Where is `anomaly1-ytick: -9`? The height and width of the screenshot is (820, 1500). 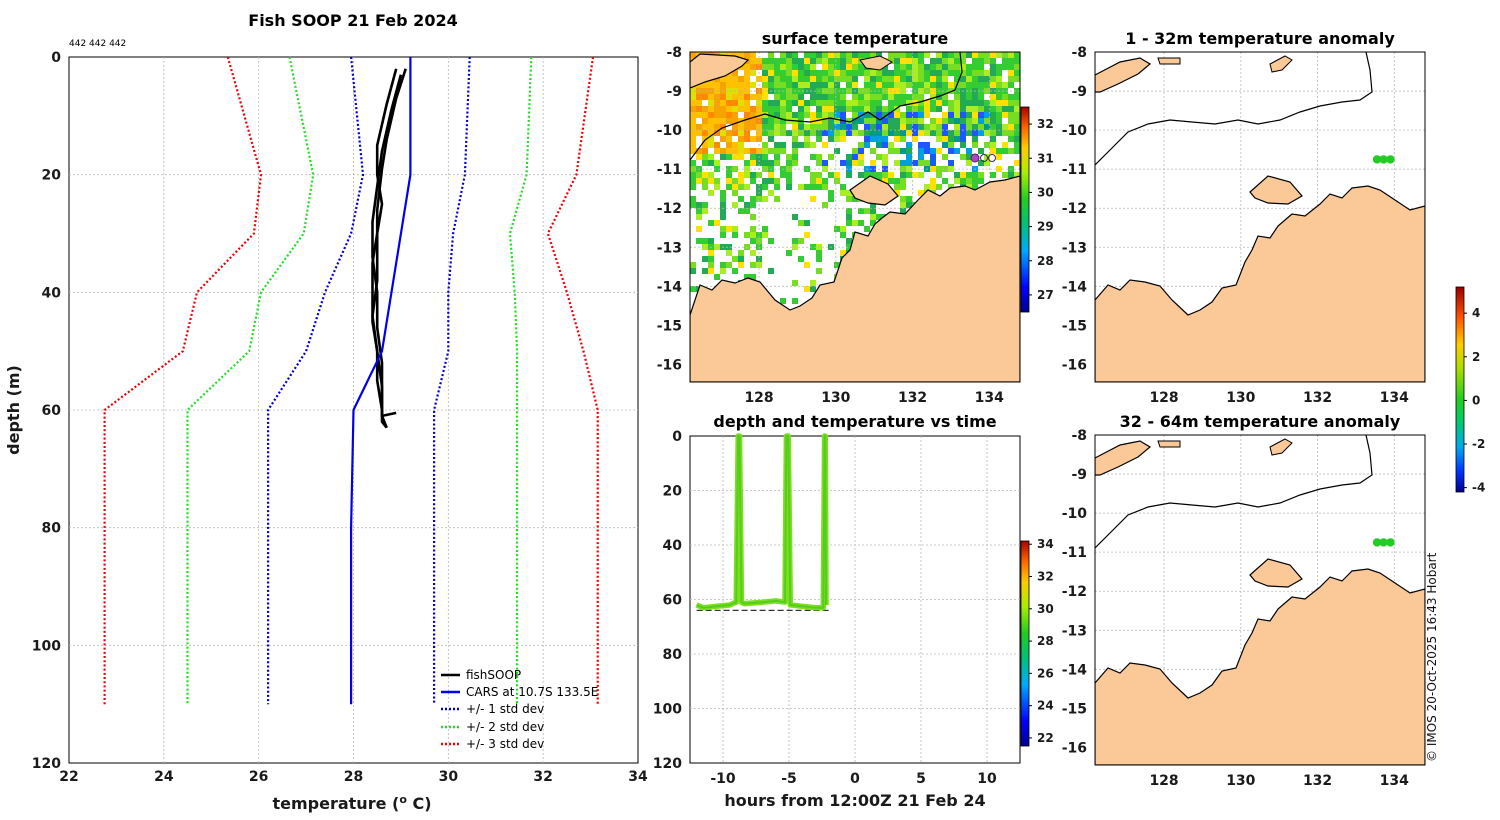
anomaly1-ytick: -9 is located at coordinates (1079, 92).